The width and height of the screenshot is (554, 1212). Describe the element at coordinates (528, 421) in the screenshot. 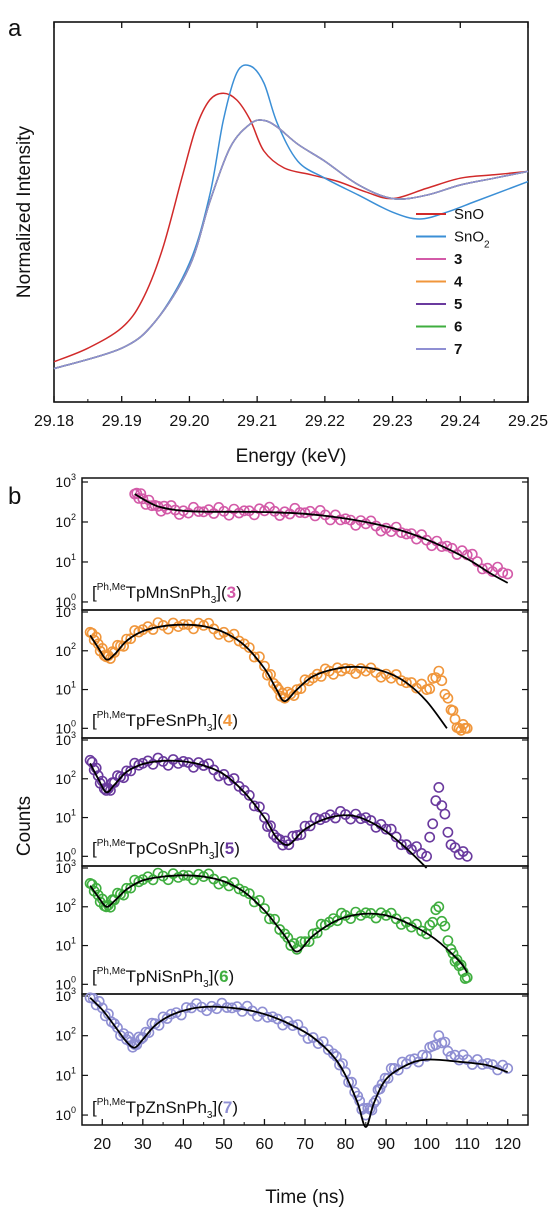

I see `x-tick-label: 29.25` at that location.